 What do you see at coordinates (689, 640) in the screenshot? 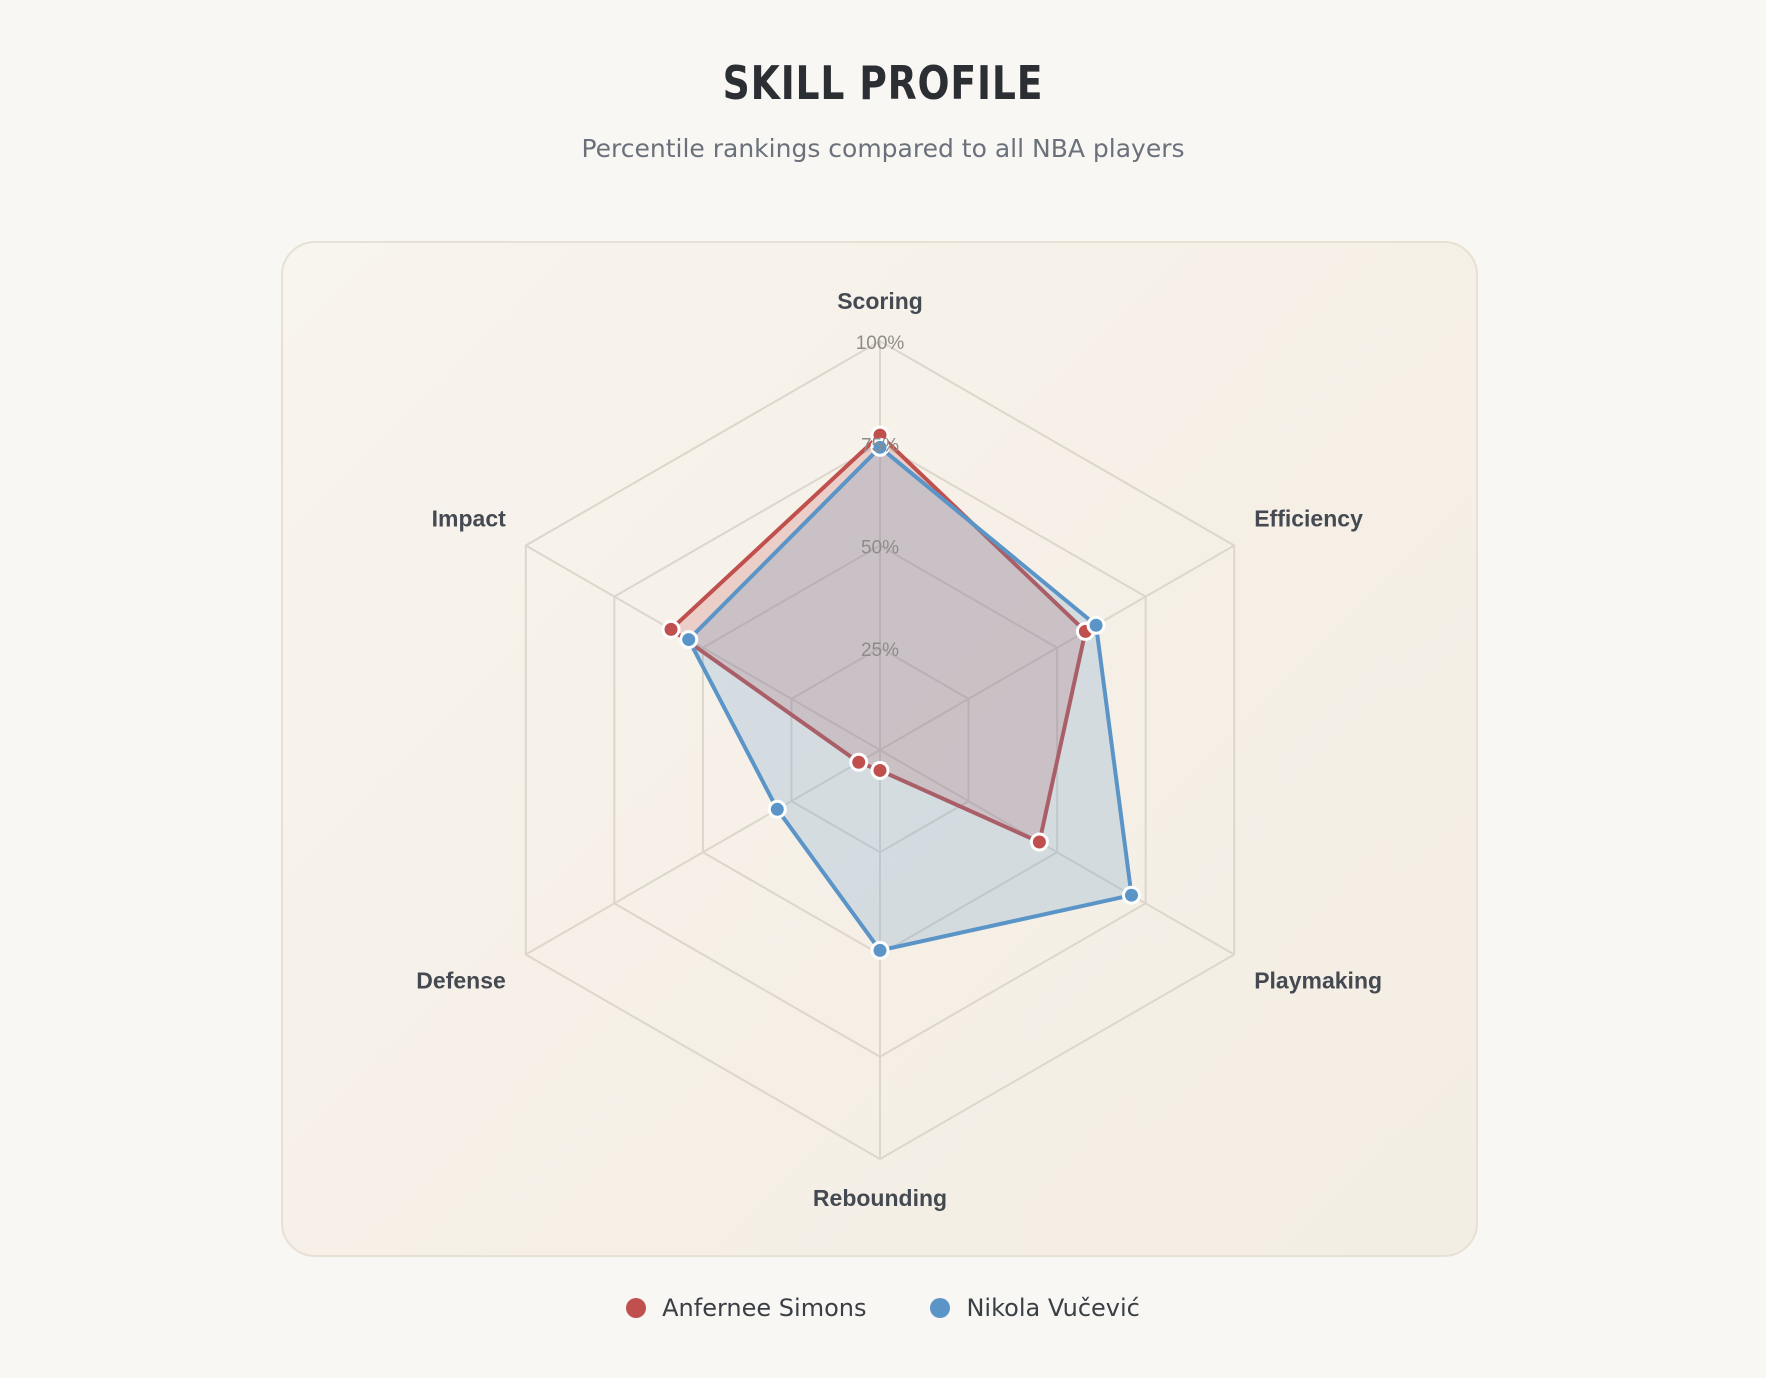
I see `point-nikola-vu-evi-impact` at bounding box center [689, 640].